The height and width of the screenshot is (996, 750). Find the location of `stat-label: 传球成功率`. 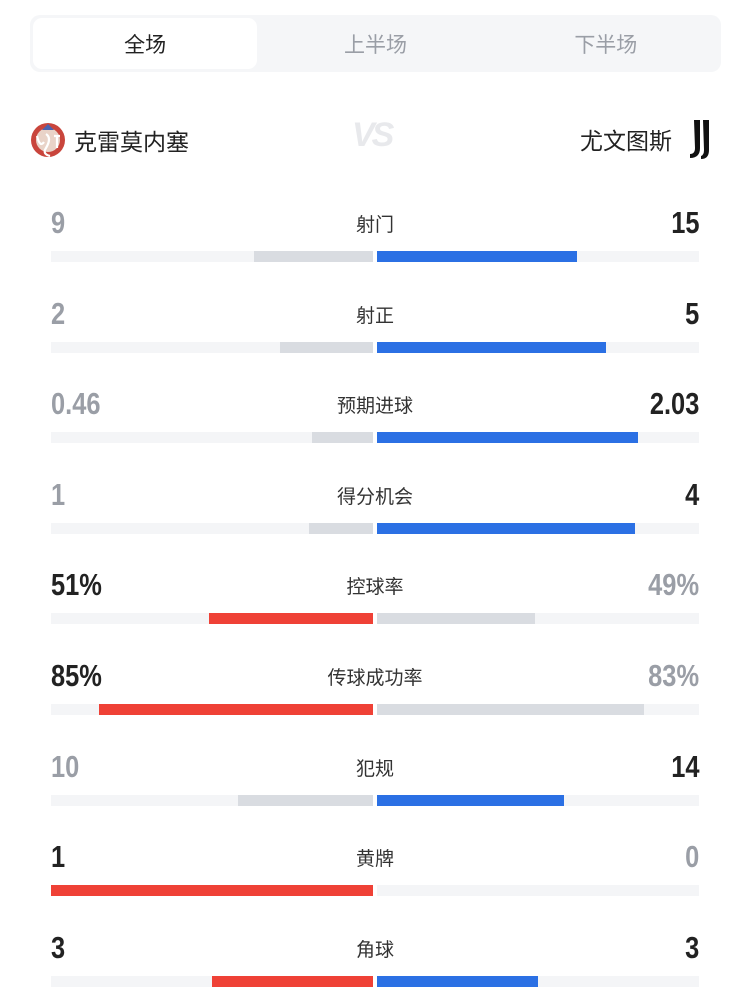

stat-label: 传球成功率 is located at coordinates (375, 678).